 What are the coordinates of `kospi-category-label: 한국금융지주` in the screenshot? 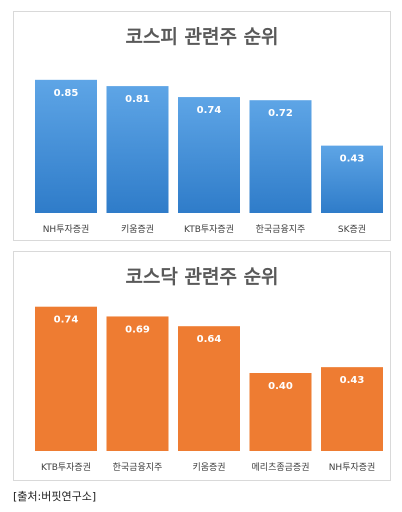 It's located at (281, 229).